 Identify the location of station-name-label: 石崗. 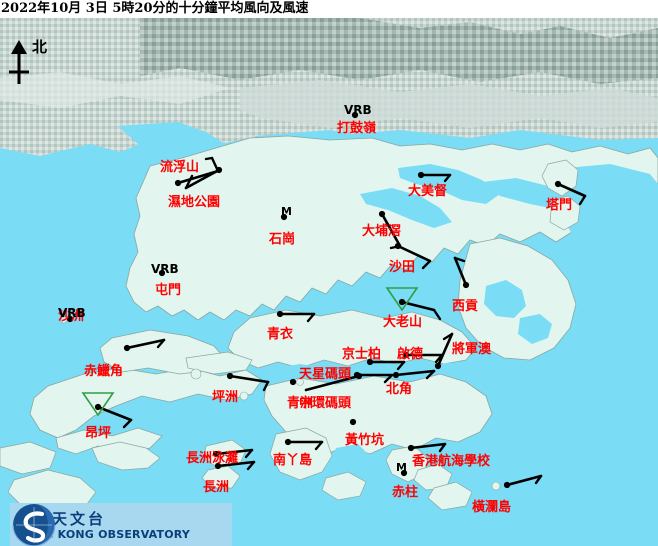
(282, 239).